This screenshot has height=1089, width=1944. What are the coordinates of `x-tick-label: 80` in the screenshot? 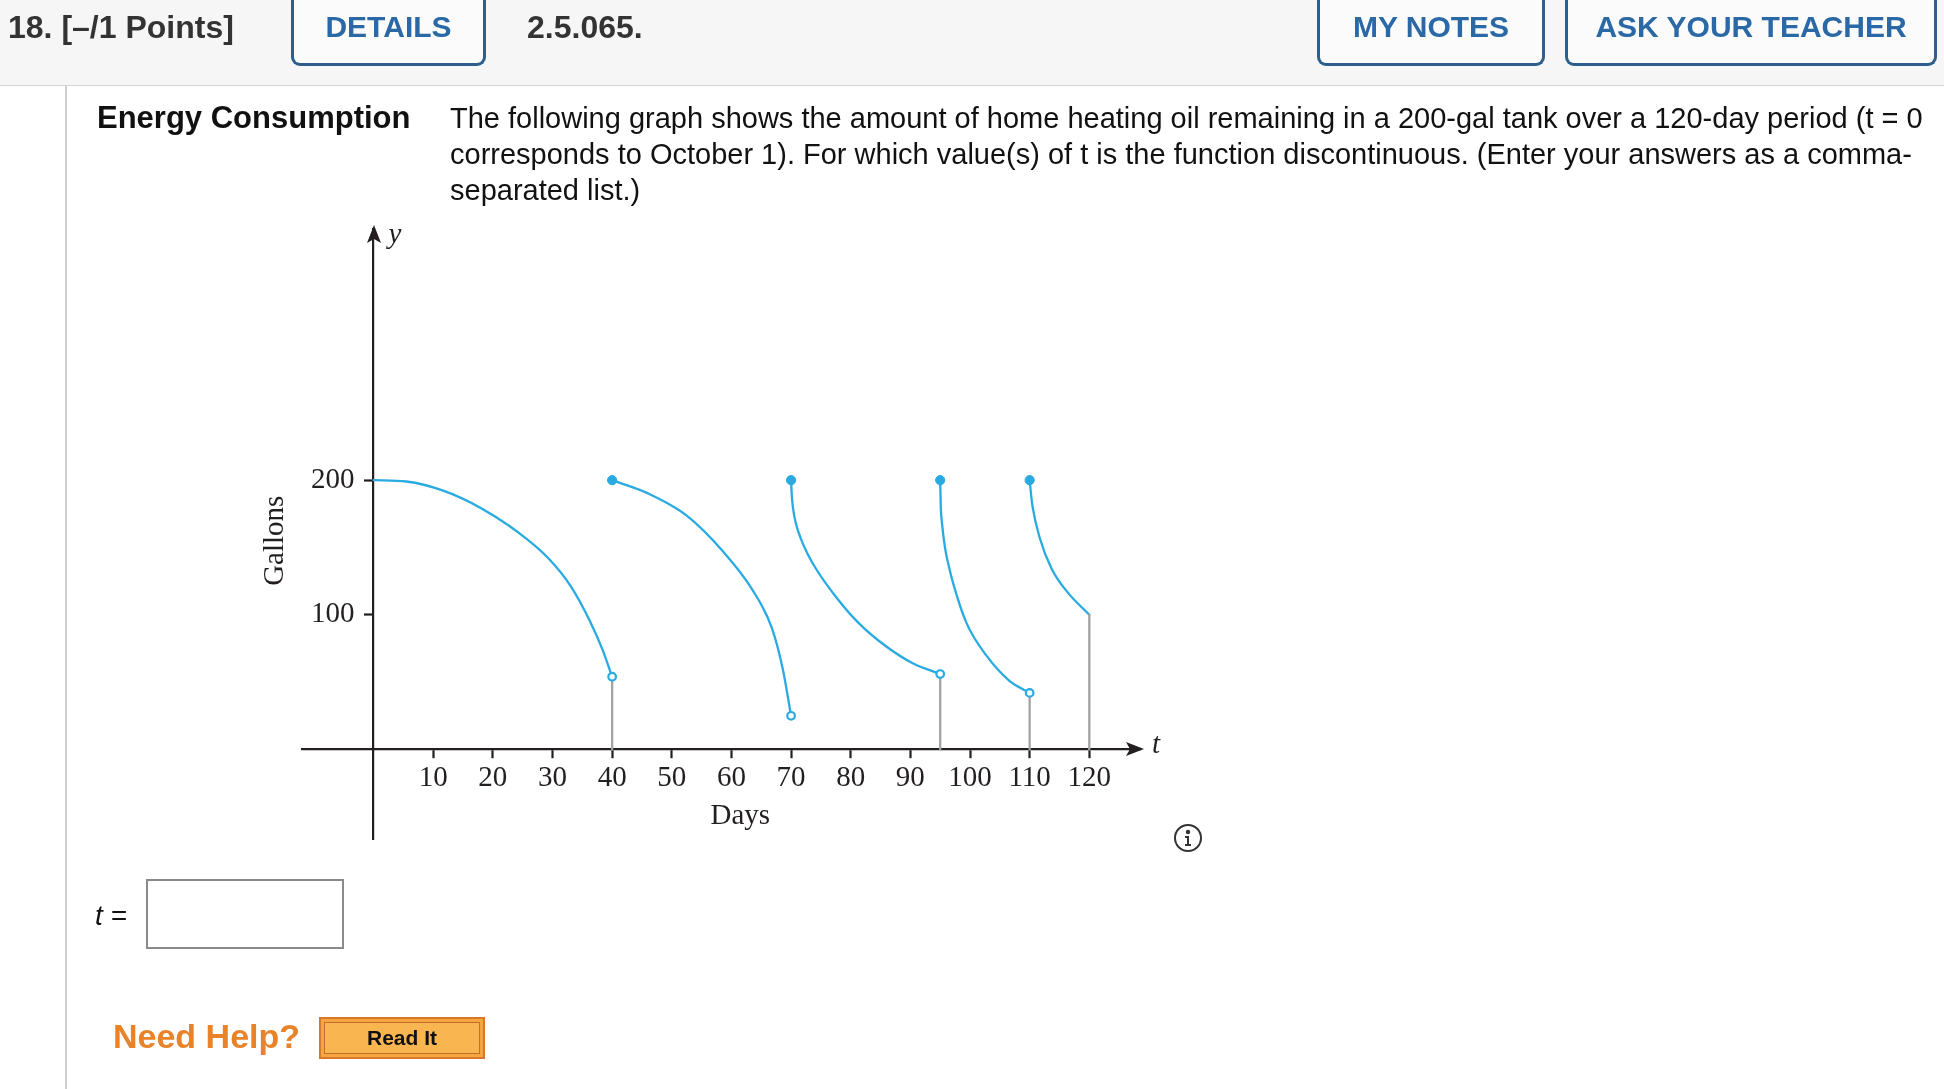 It's located at (851, 776).